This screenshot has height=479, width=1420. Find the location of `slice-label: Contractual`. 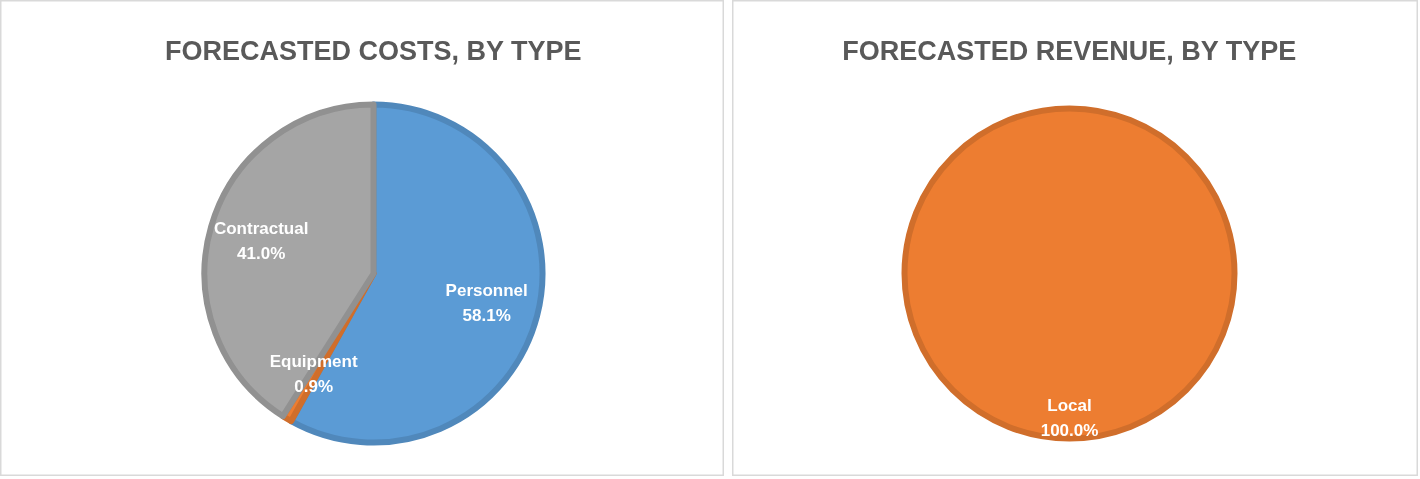

slice-label: Contractual is located at coordinates (261, 229).